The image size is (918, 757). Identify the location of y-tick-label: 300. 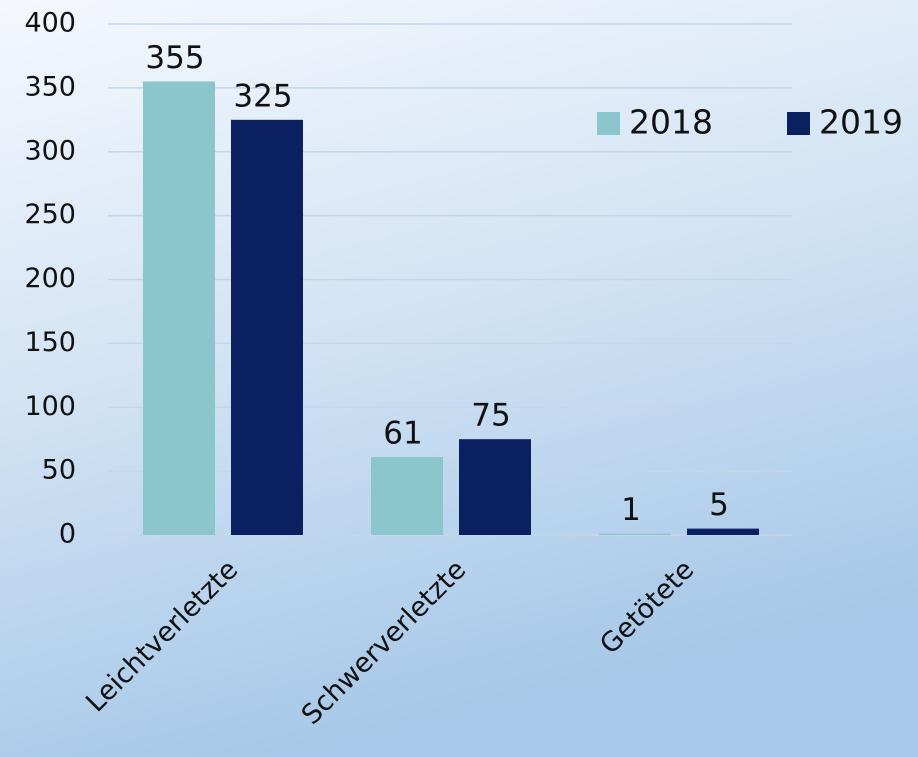
(50, 150).